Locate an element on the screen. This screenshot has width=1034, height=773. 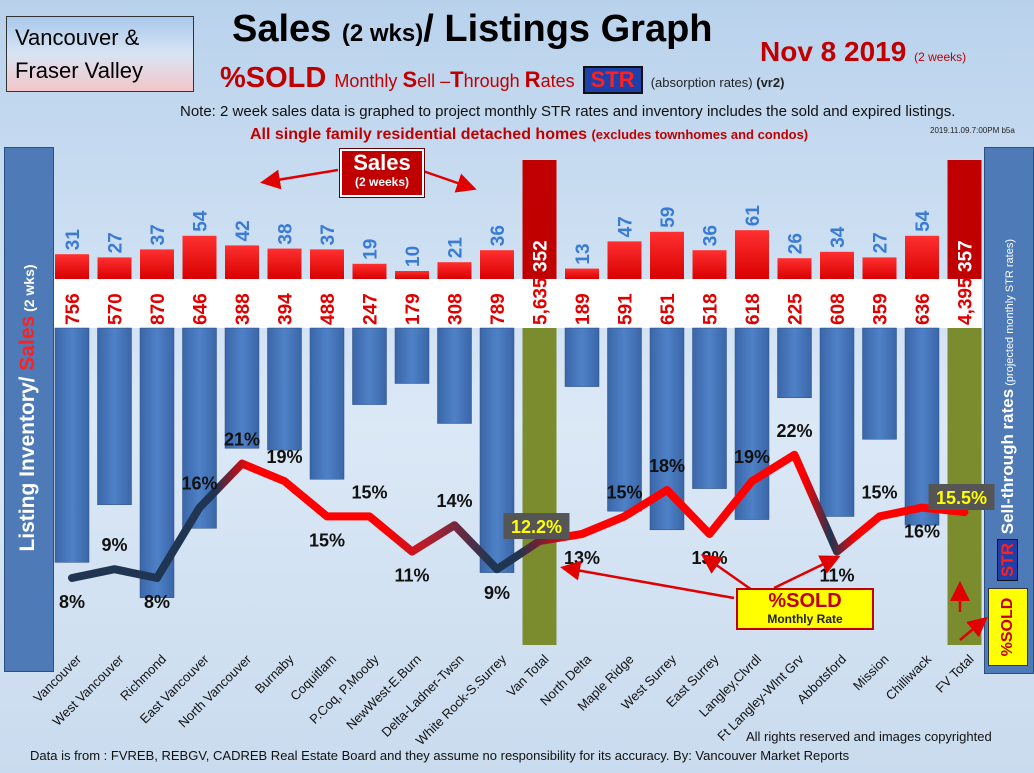
sales-label: 42 is located at coordinates (243, 230).